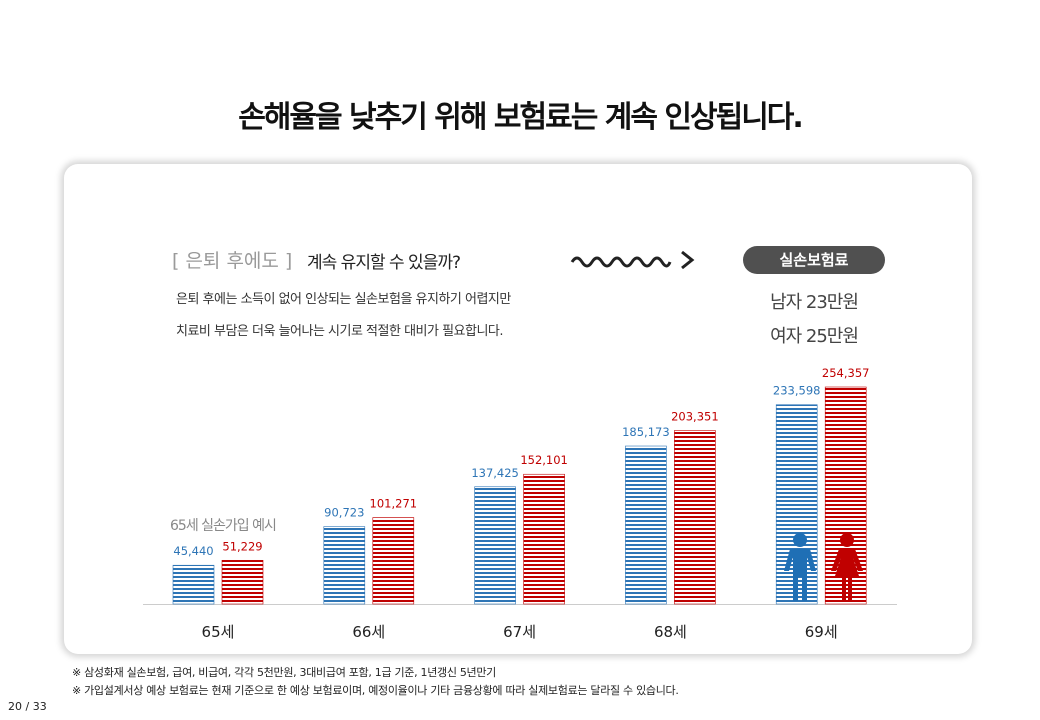  What do you see at coordinates (846, 373) in the screenshot?
I see `value-label: 254,357` at bounding box center [846, 373].